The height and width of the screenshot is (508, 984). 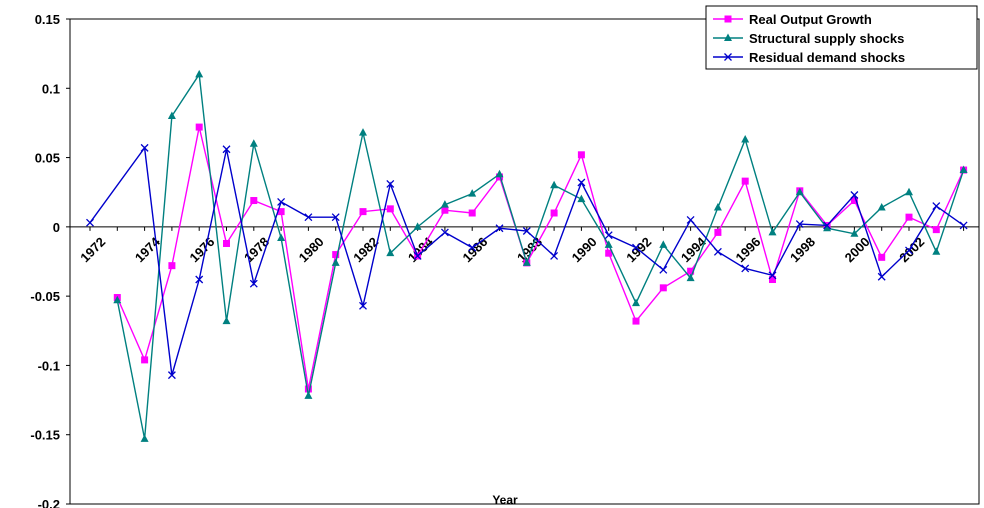 I want to click on legend-item: Structural supply shocks, so click(x=808, y=38).